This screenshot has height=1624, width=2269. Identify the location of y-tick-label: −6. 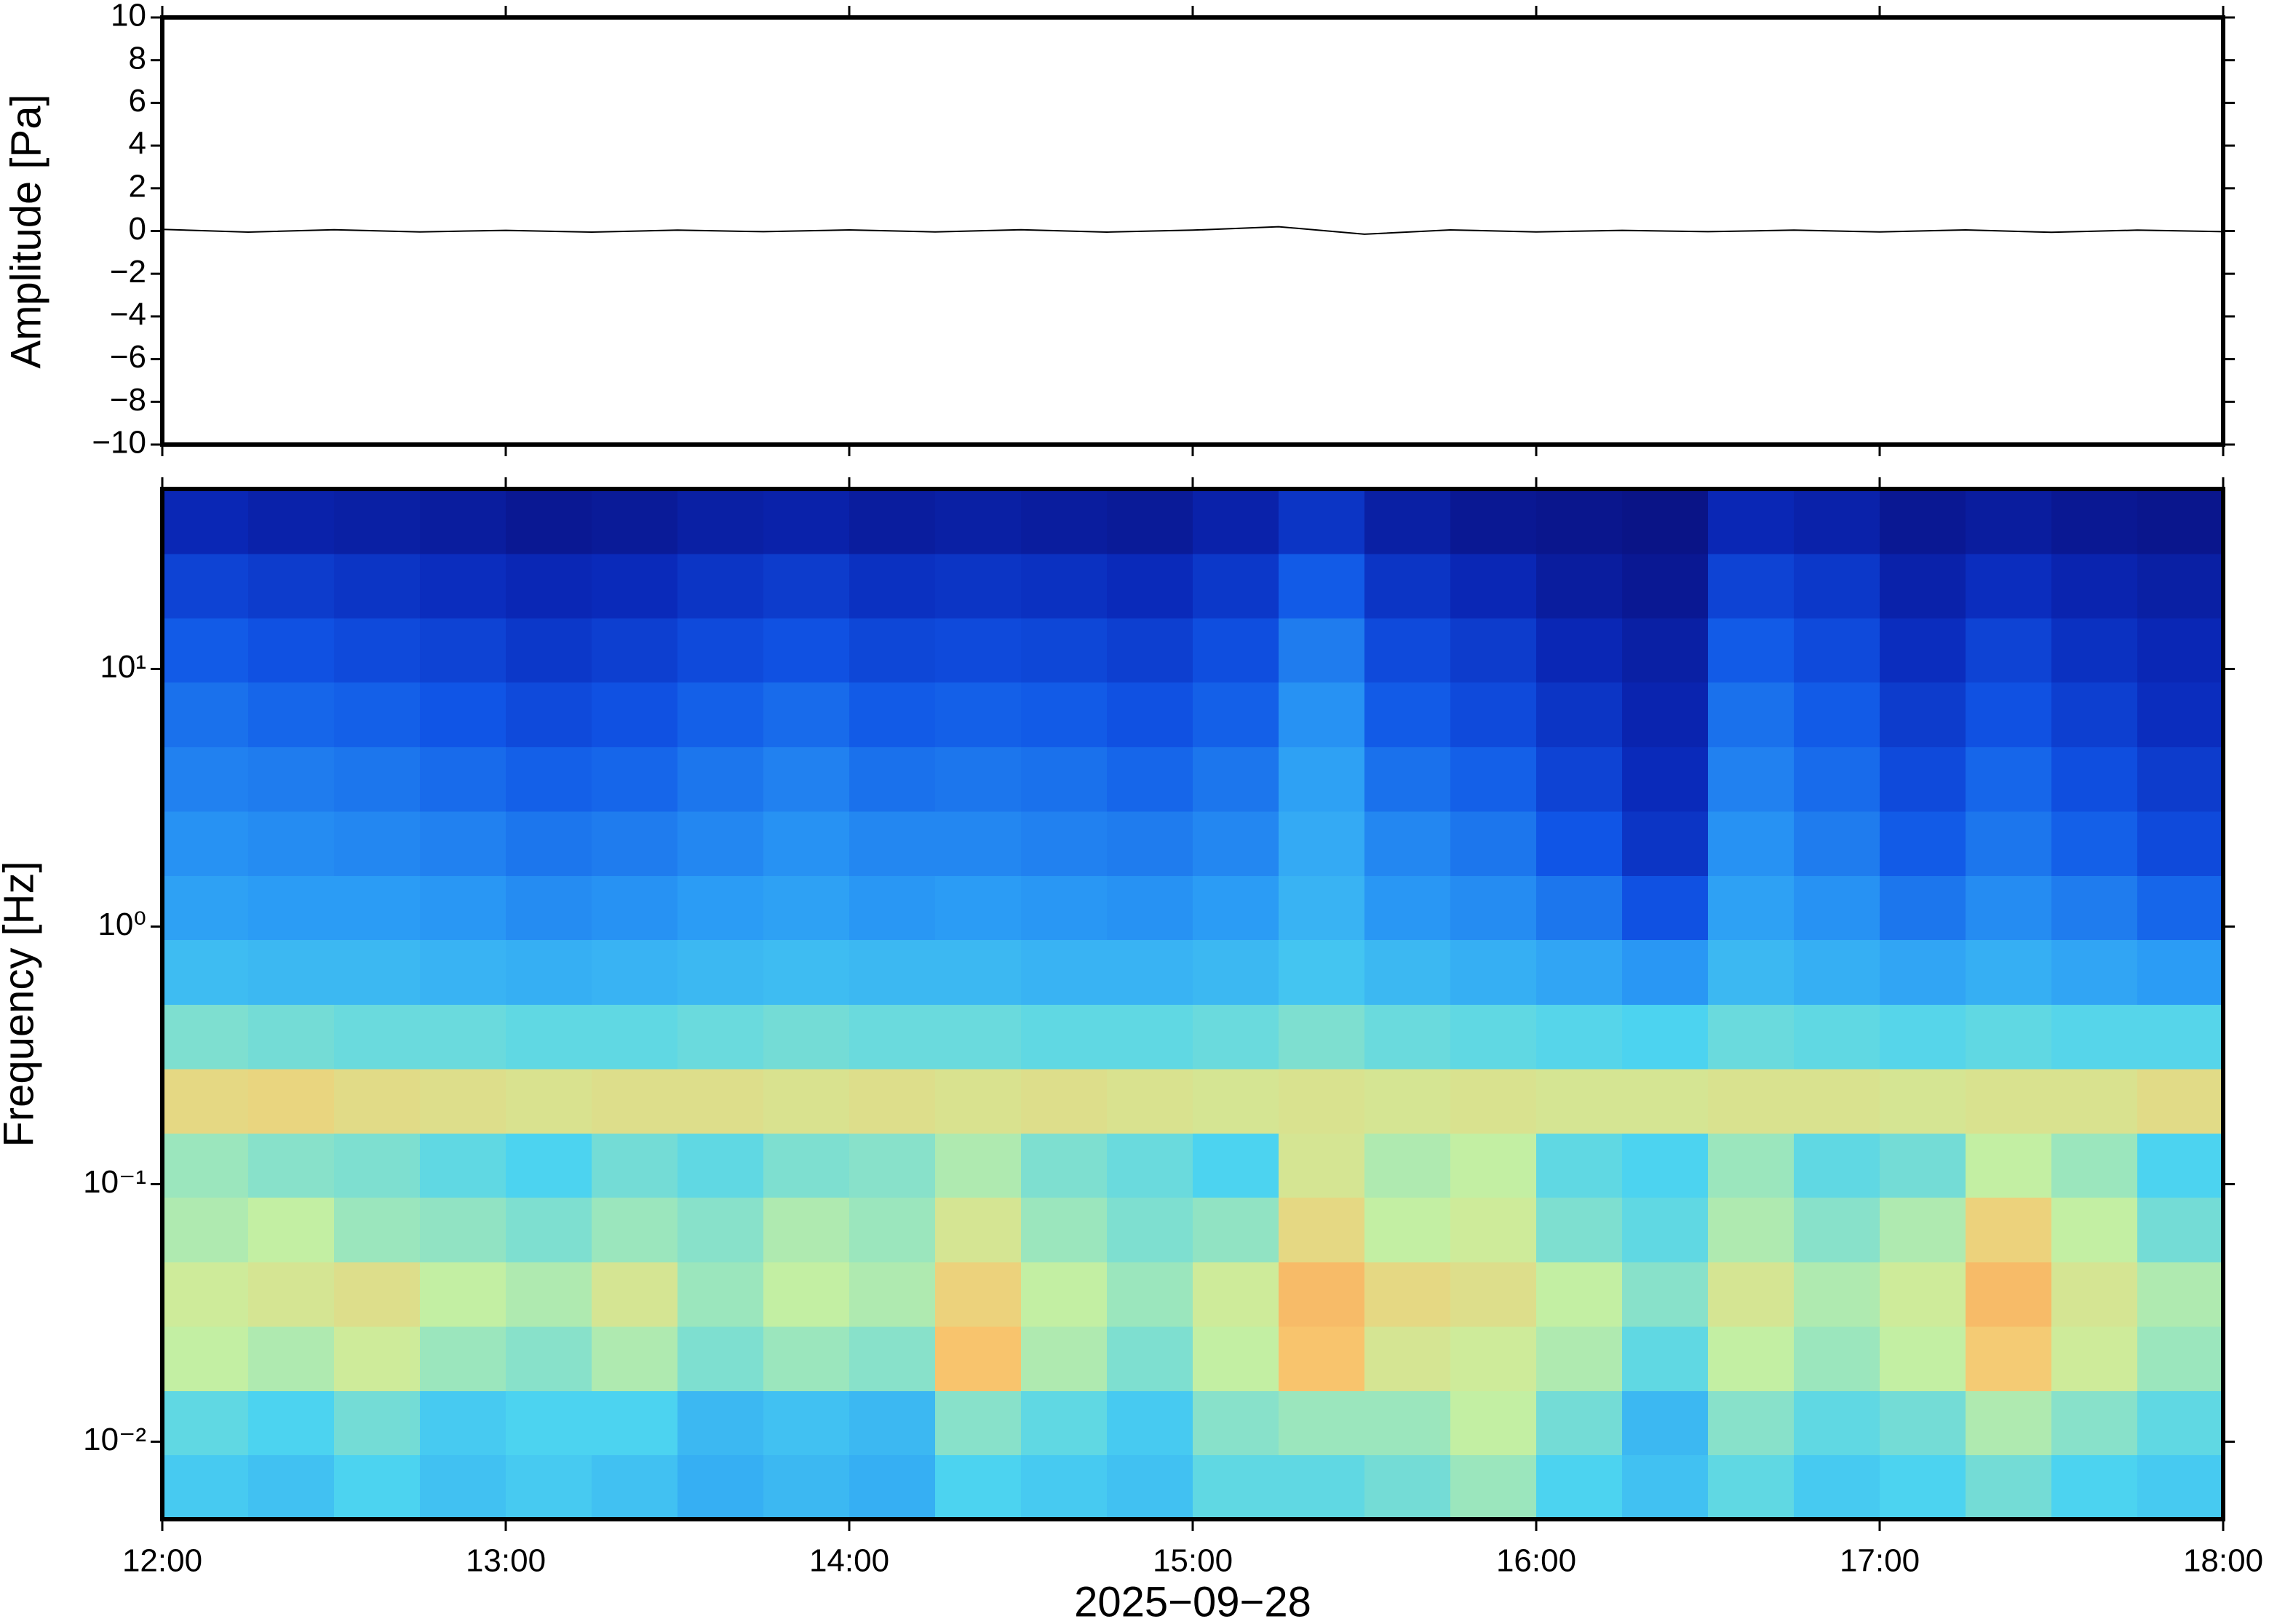
(128, 357).